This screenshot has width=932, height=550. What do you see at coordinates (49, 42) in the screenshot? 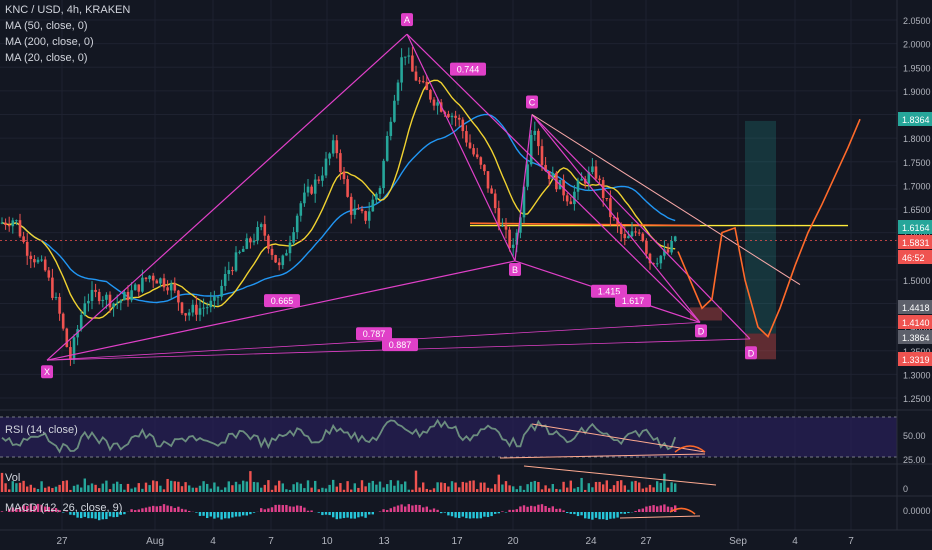
I see `ma200-legend: MA (200, close, 0)` at bounding box center [49, 42].